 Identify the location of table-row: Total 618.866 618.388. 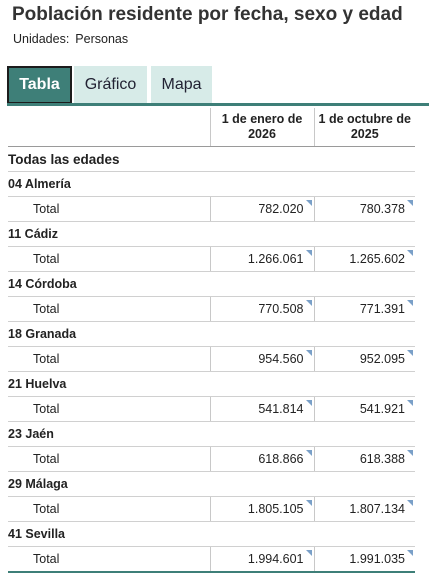
(211, 459).